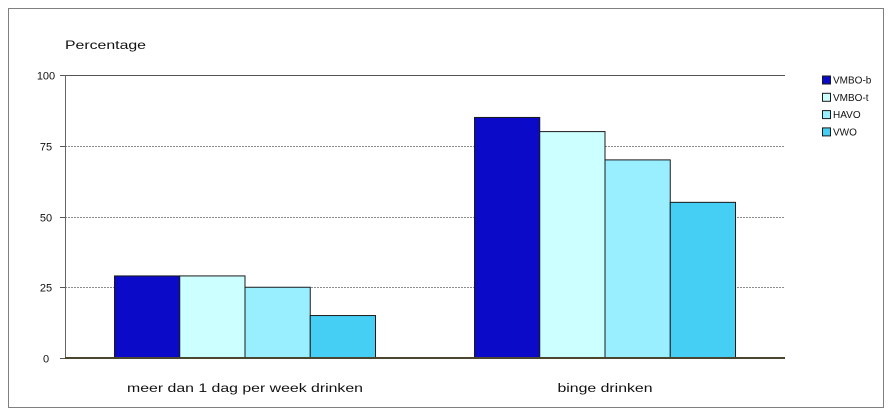 This screenshot has height=416, width=892. Describe the element at coordinates (826, 97) in the screenshot. I see `legend-swatch-vmbo-t` at that location.